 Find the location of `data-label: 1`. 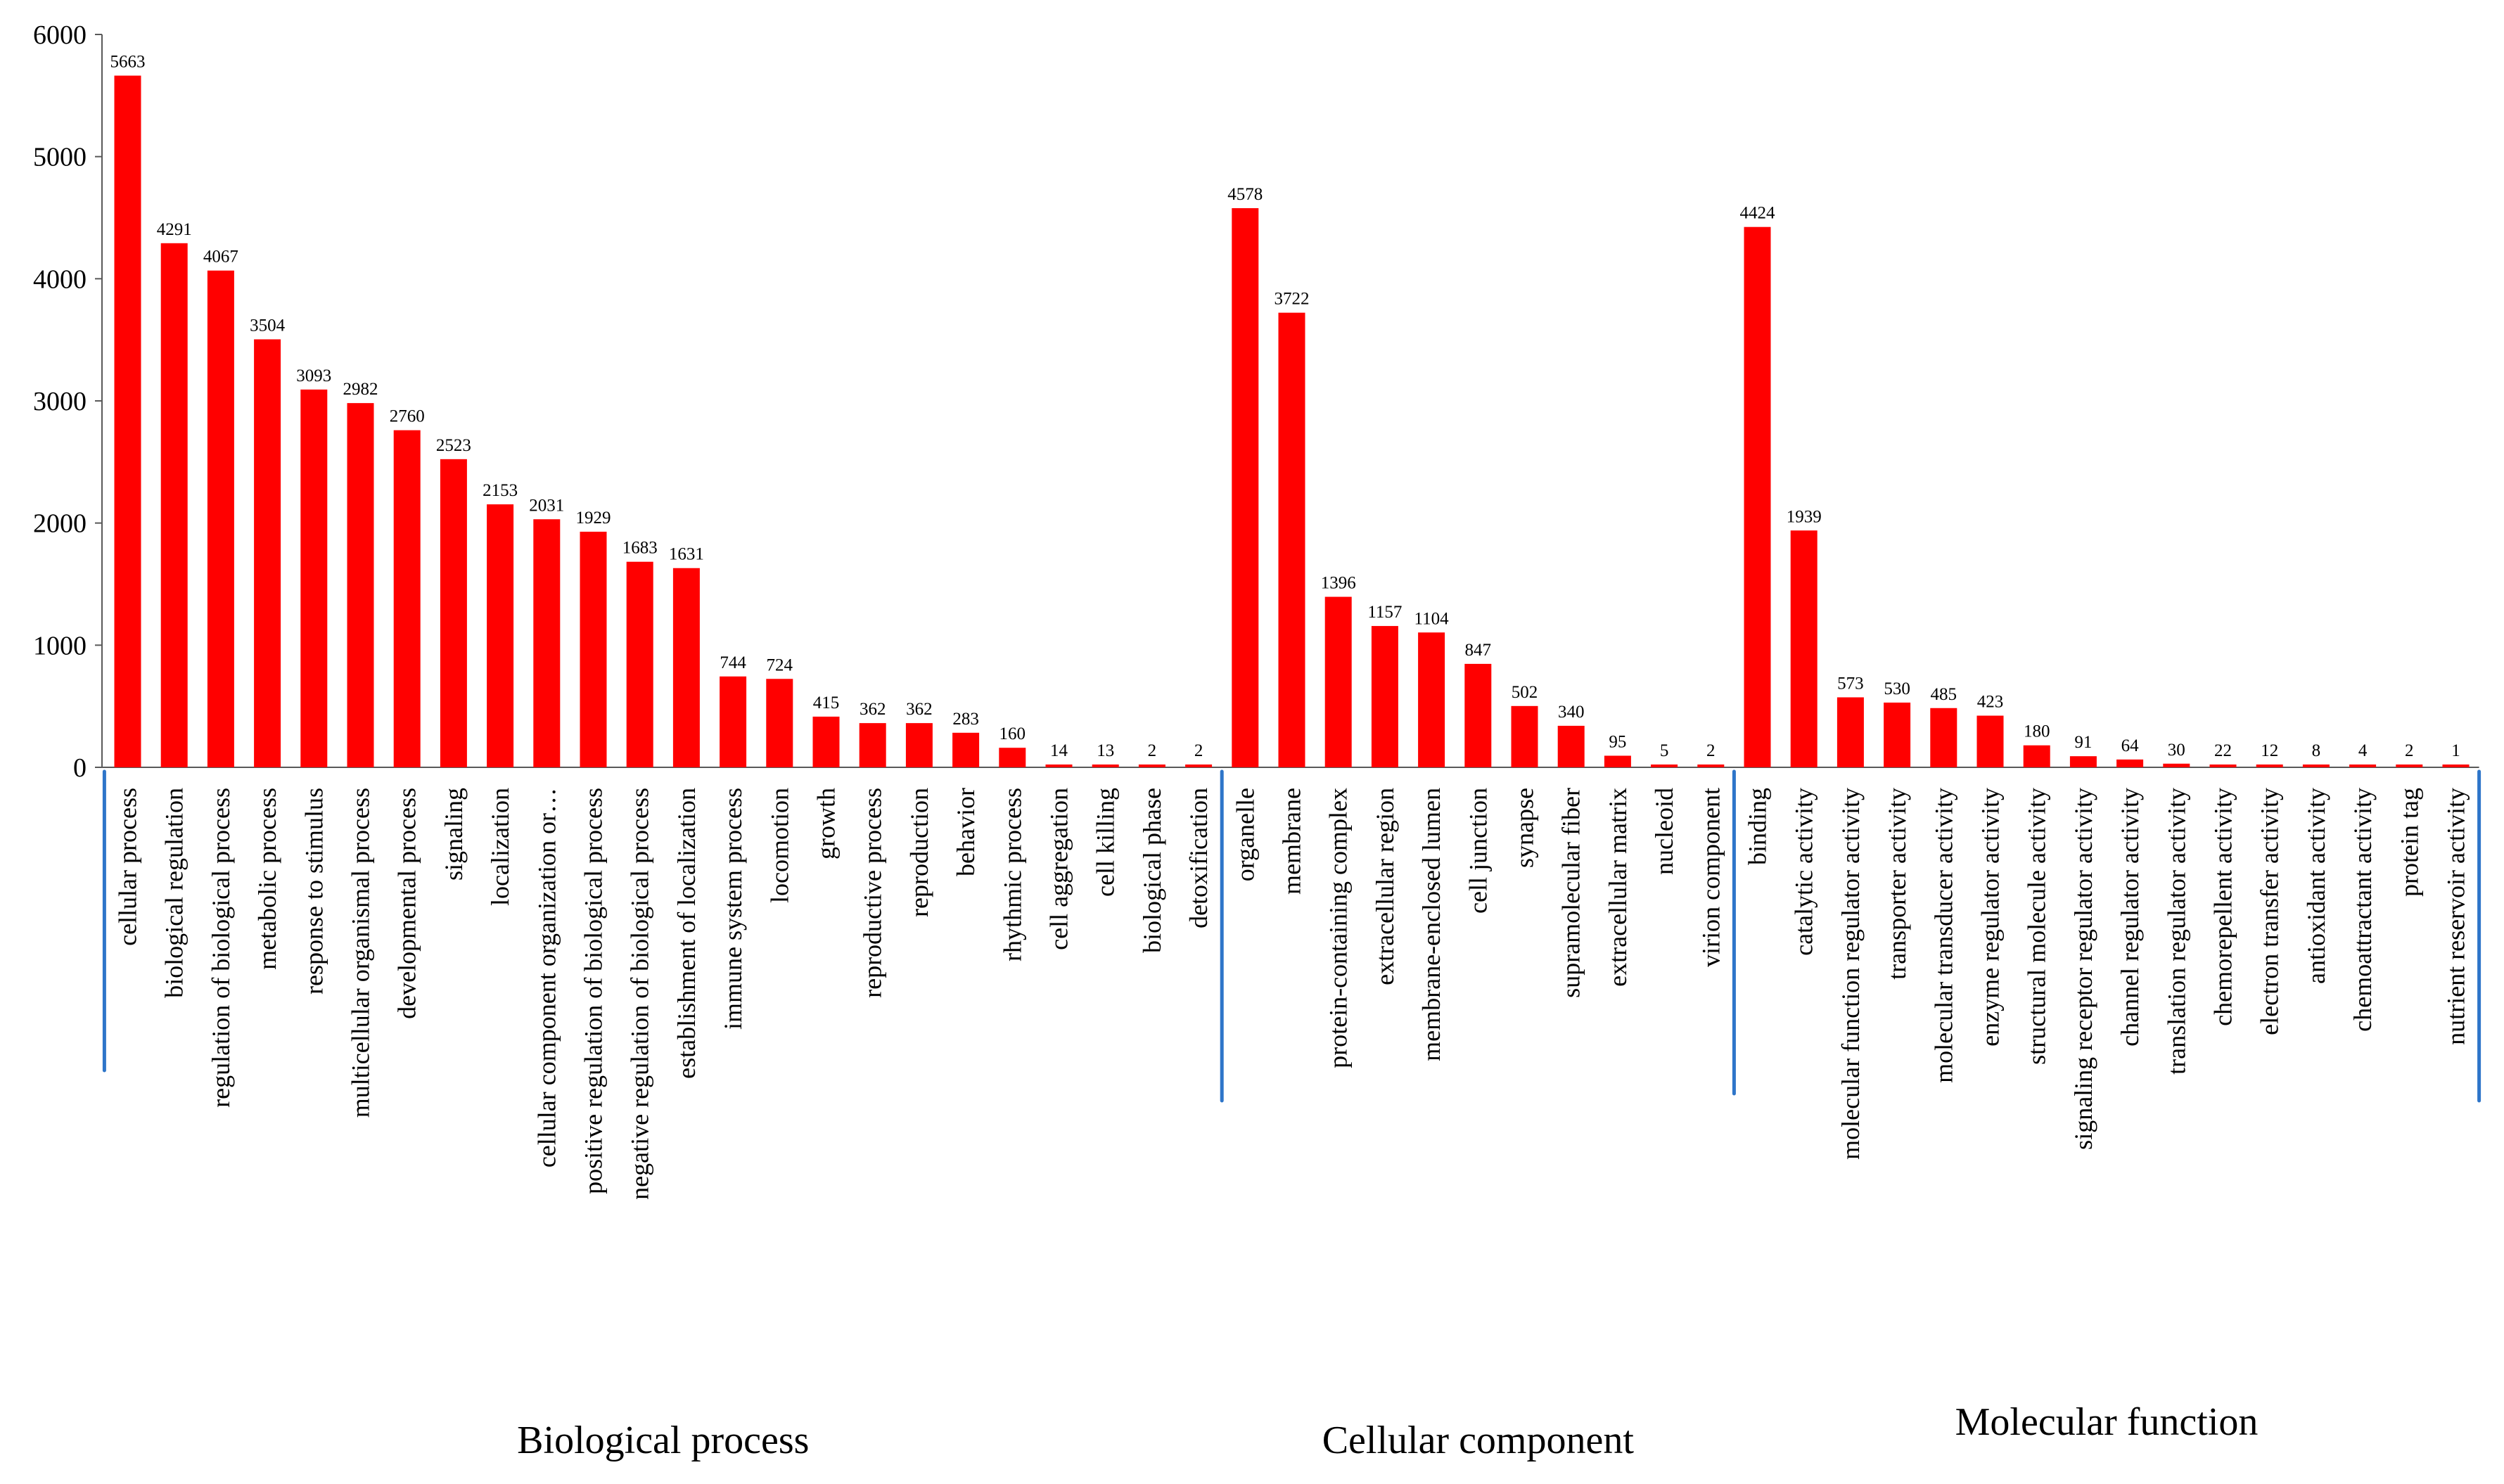

data-label: 1 is located at coordinates (2455, 750).